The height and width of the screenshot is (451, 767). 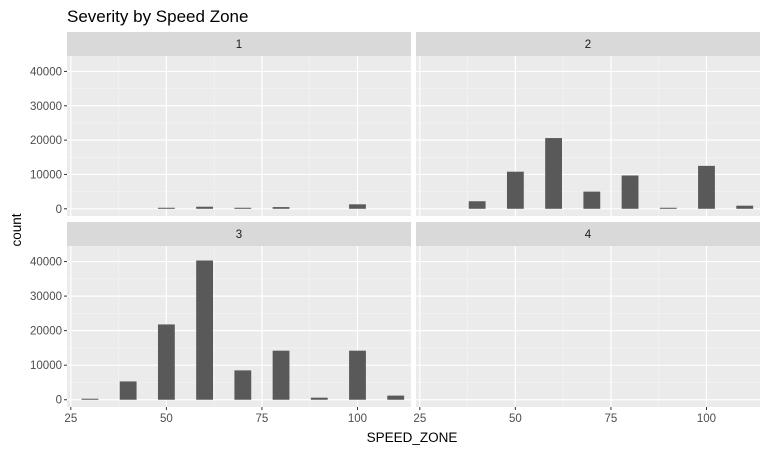 I want to click on facet-strip-label: 2, so click(x=588, y=45).